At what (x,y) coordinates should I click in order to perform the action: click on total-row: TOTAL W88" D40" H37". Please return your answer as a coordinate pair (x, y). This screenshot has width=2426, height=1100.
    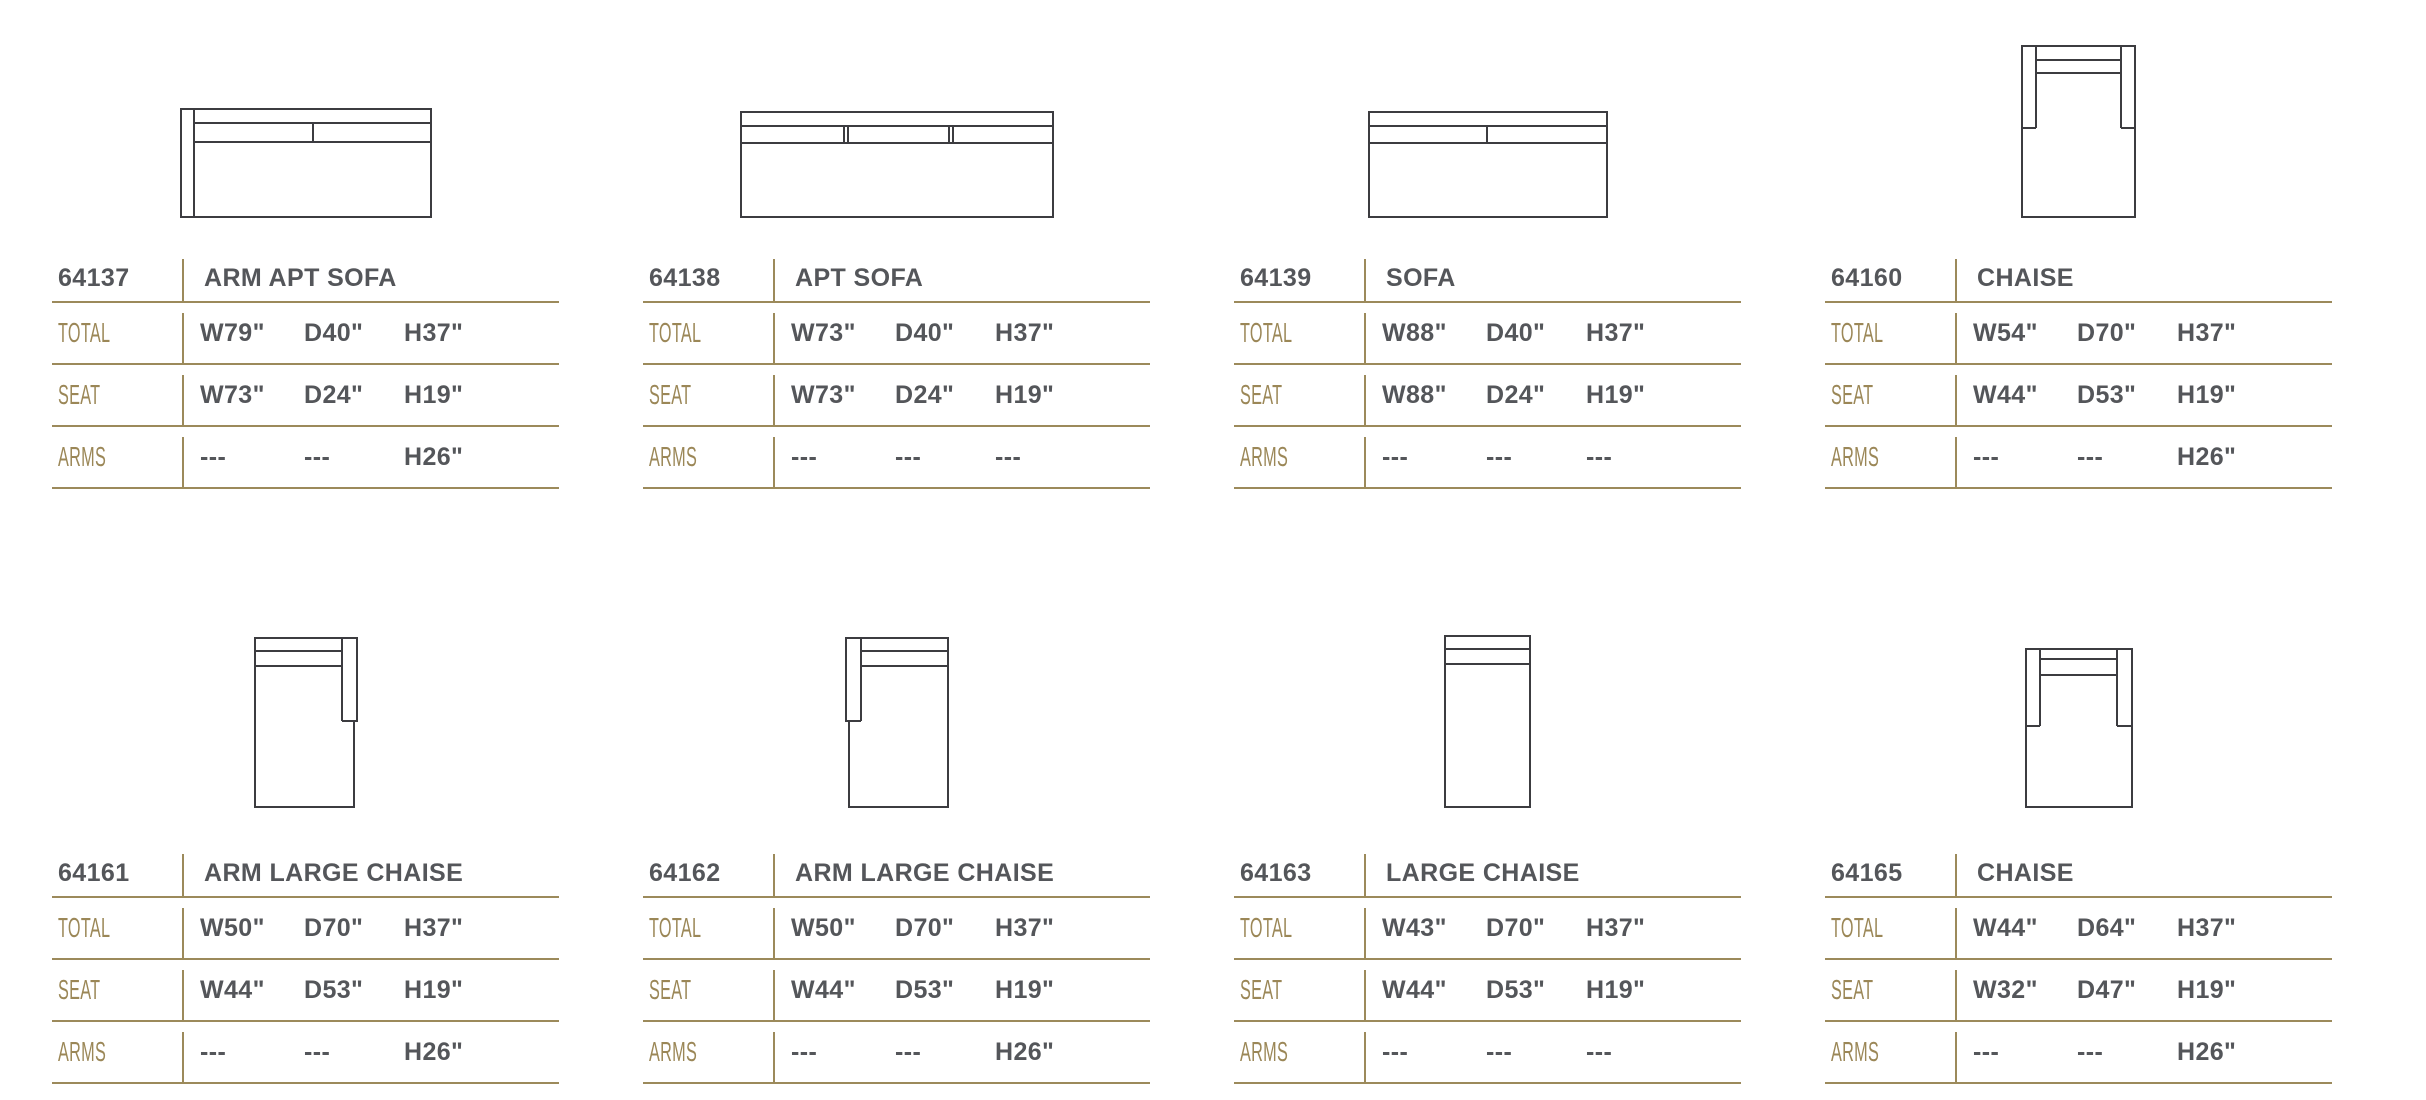
    Looking at the image, I should click on (1487, 334).